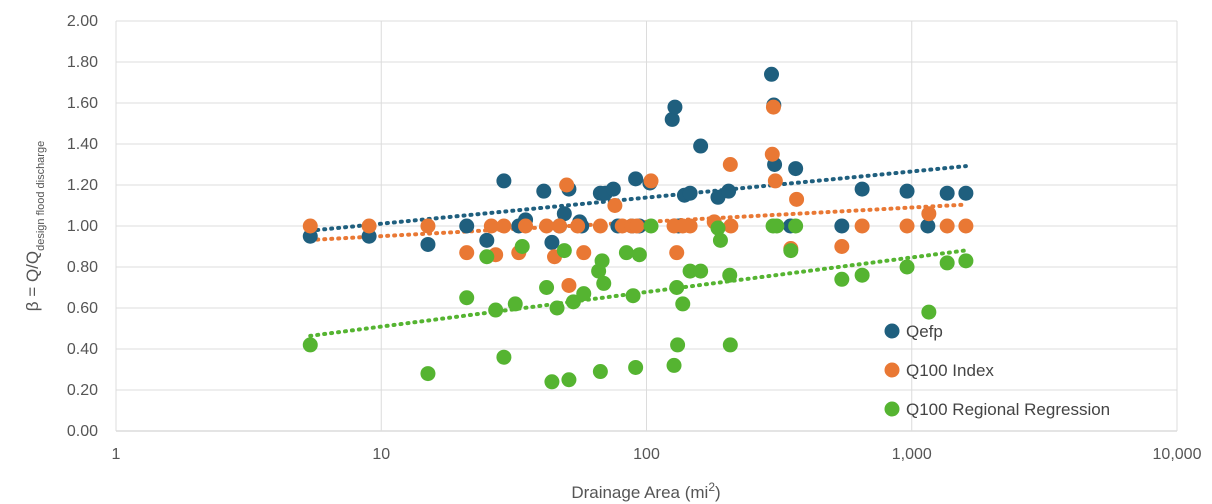  Describe the element at coordinates (638, 198) in the screenshot. I see `trendline` at that location.